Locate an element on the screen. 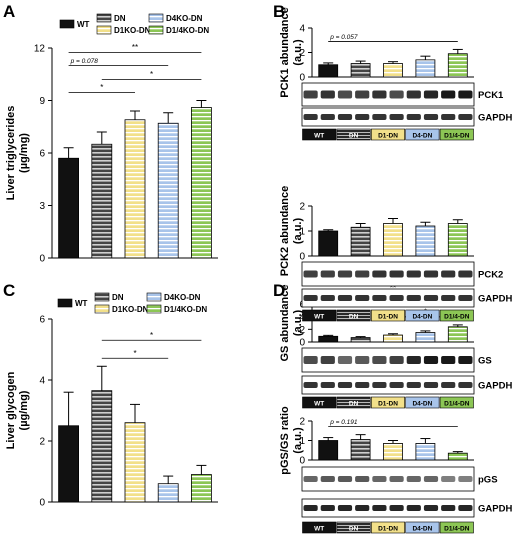  legend-label: WT is located at coordinates (83, 24).